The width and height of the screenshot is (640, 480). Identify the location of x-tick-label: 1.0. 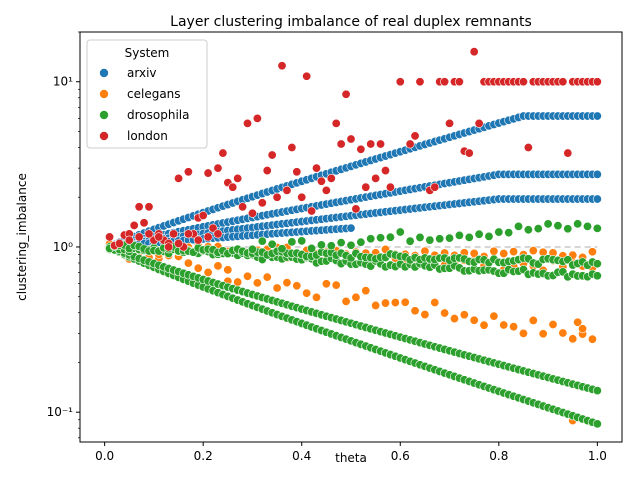
(597, 456).